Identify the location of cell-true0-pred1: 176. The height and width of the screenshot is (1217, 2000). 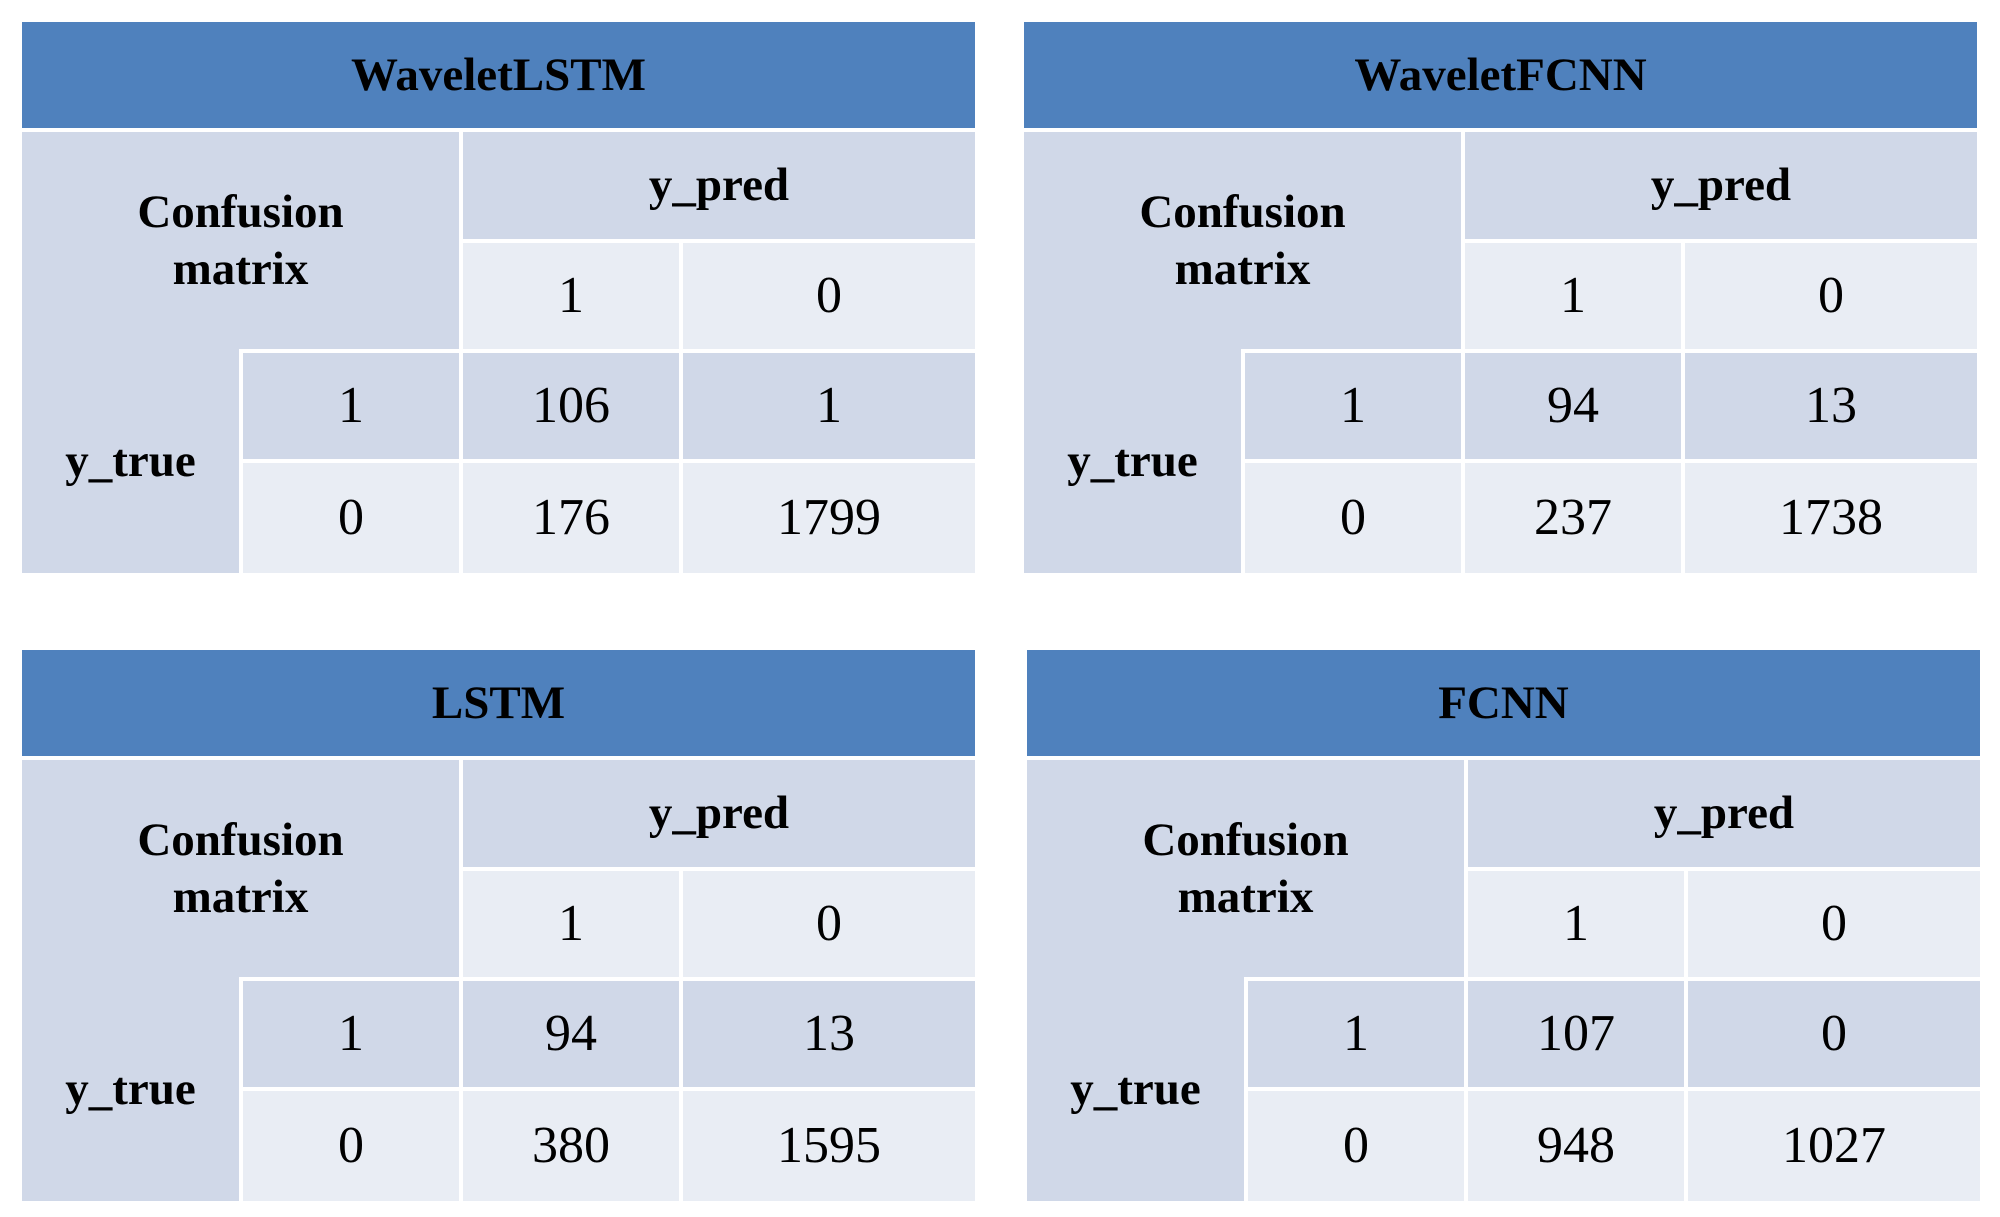
(569, 516).